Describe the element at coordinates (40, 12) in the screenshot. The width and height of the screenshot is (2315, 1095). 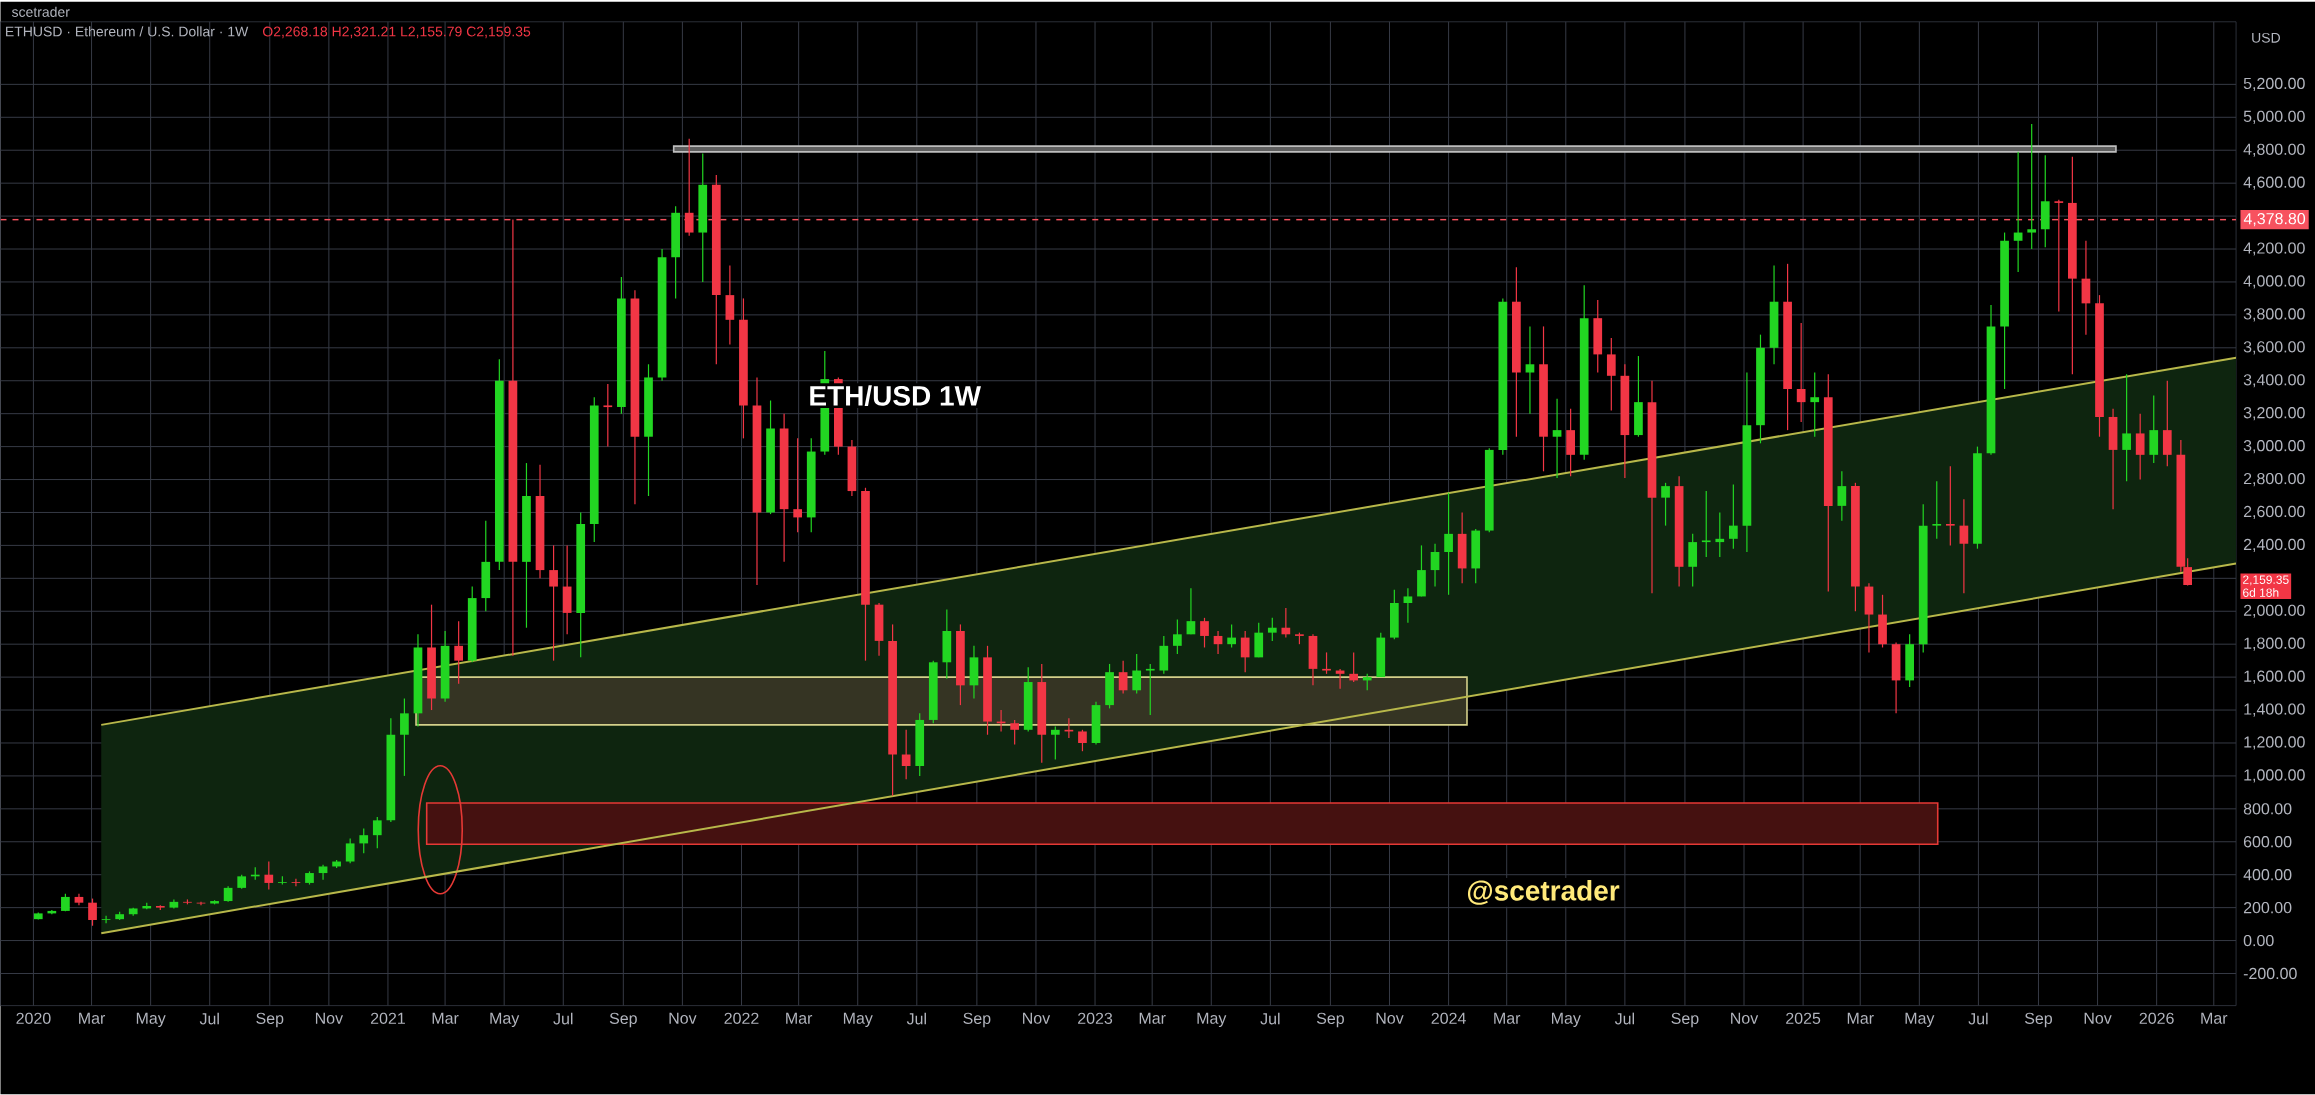
I see `text: scetrader` at that location.